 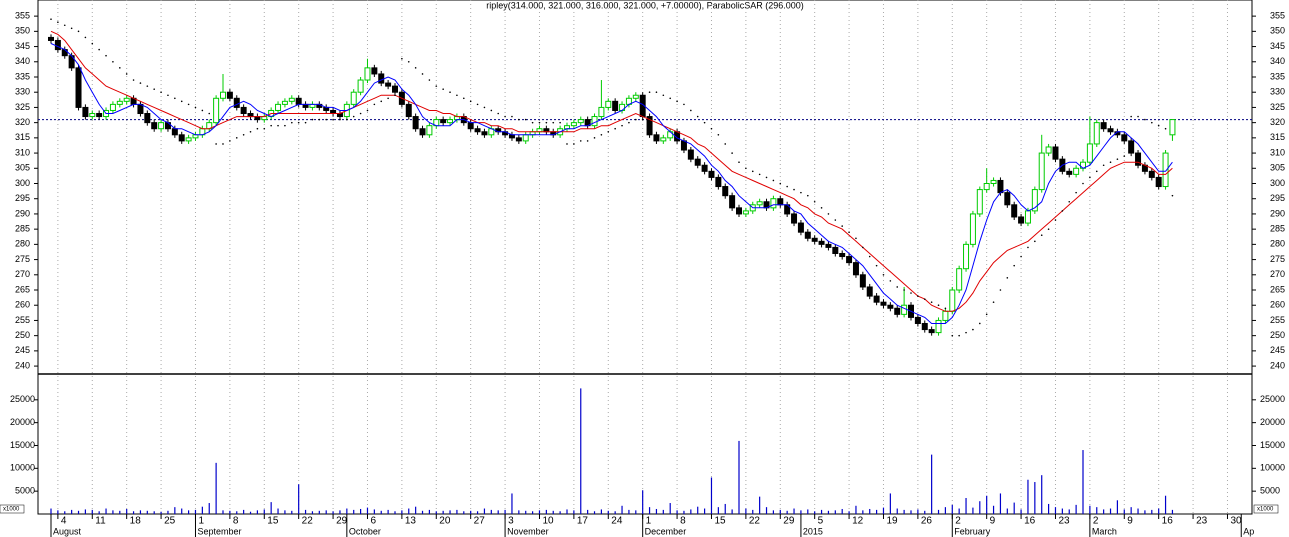 What do you see at coordinates (22, 229) in the screenshot?
I see `y-tick-label: 285` at bounding box center [22, 229].